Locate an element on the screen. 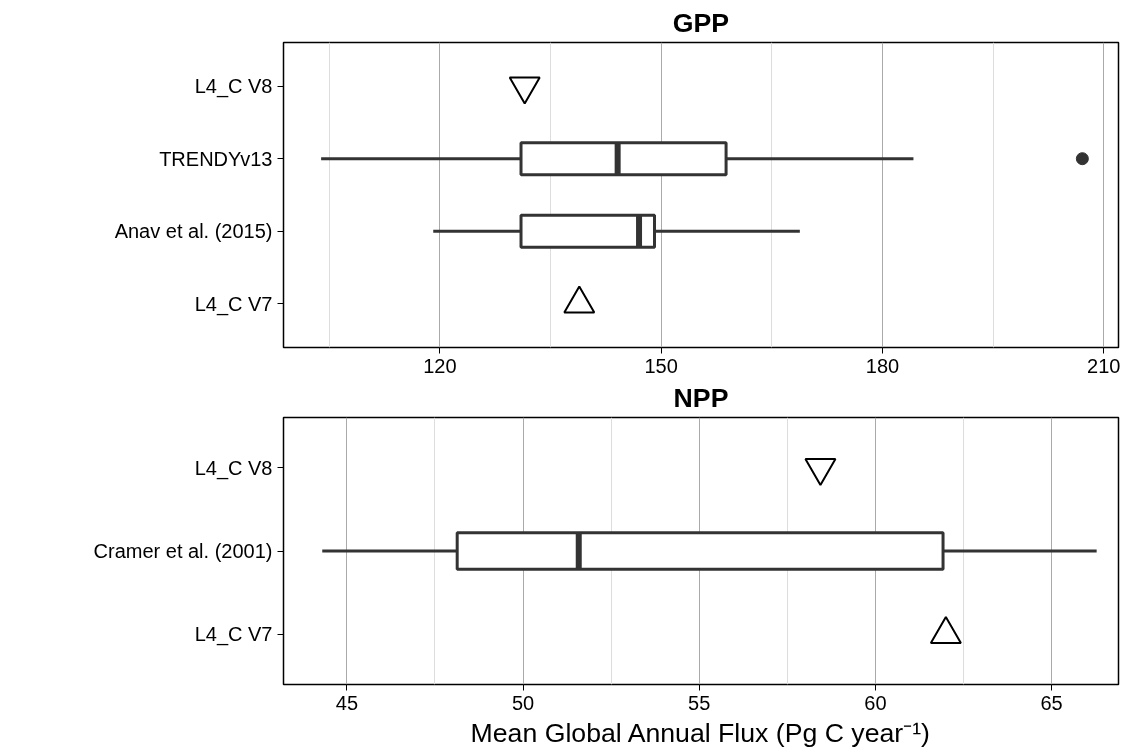  x-tick-label: 120 is located at coordinates (440, 365).